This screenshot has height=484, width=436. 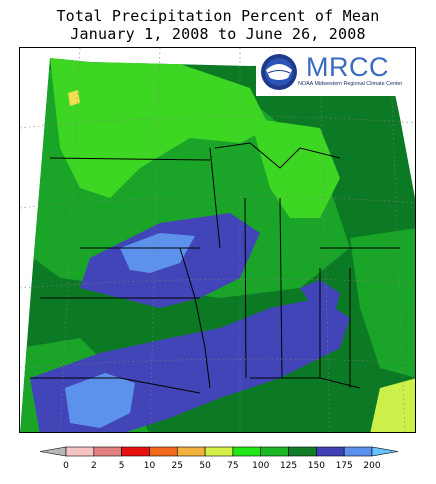 What do you see at coordinates (316, 466) in the screenshot?
I see `legend-tick-label: 150` at bounding box center [316, 466].